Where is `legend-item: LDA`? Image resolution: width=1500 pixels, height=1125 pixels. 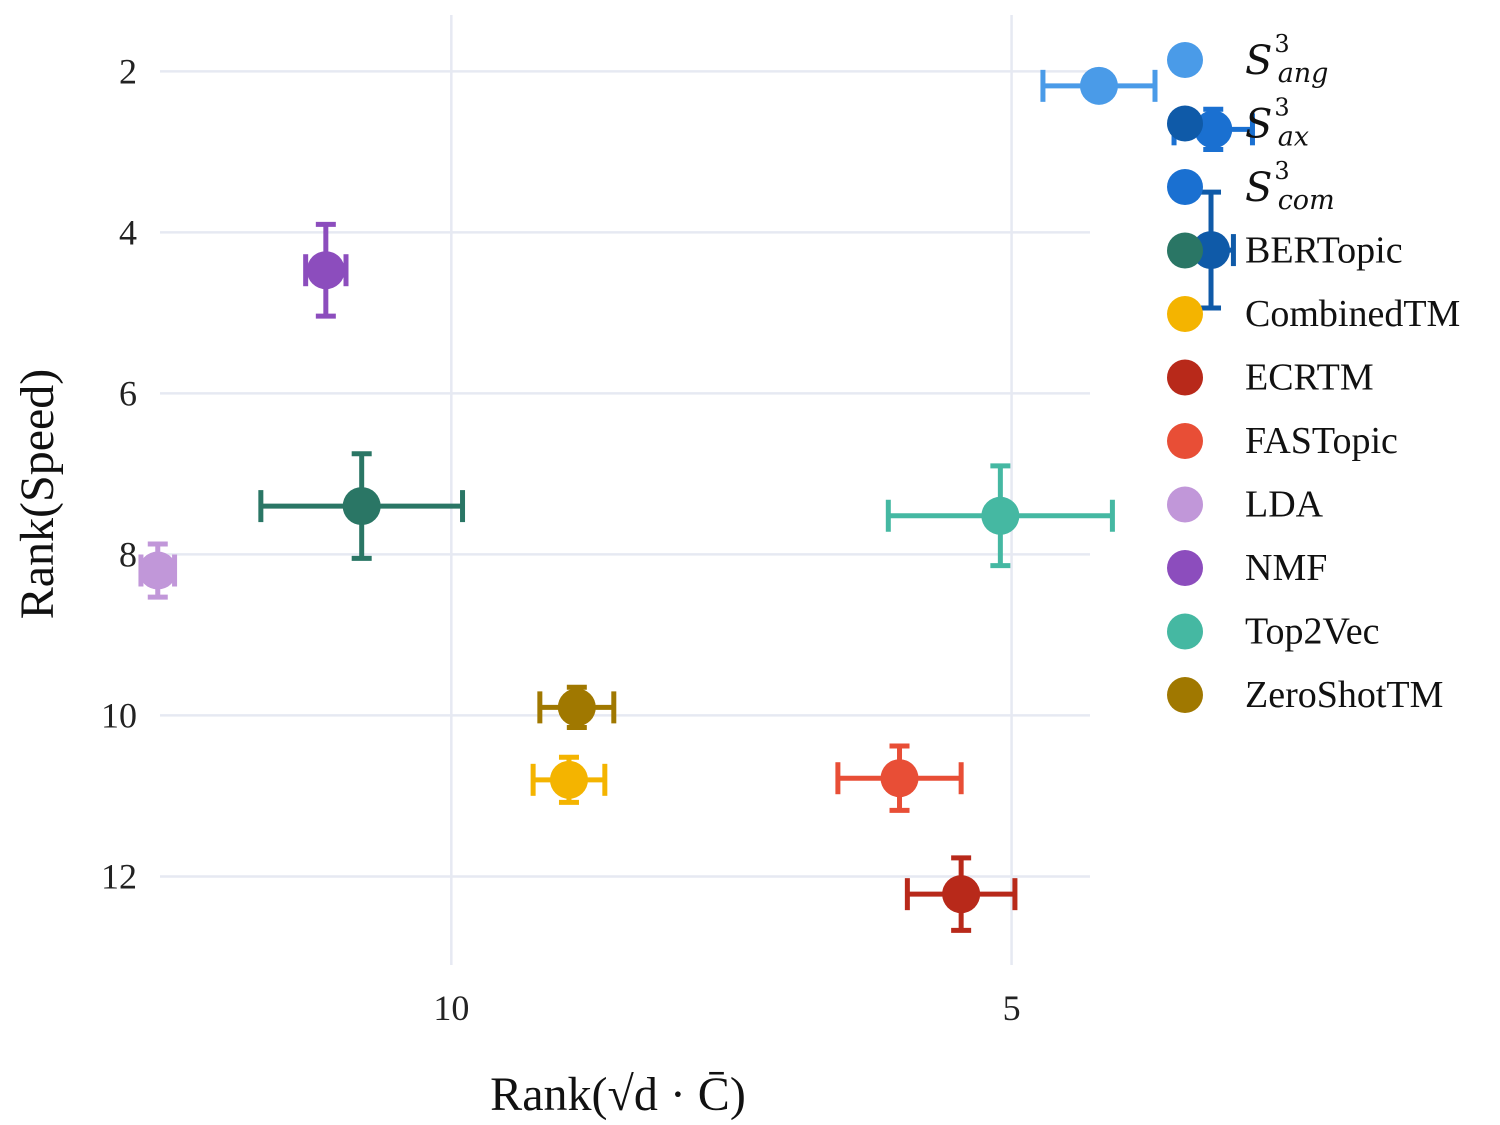 legend-item: LDA is located at coordinates (1245, 505).